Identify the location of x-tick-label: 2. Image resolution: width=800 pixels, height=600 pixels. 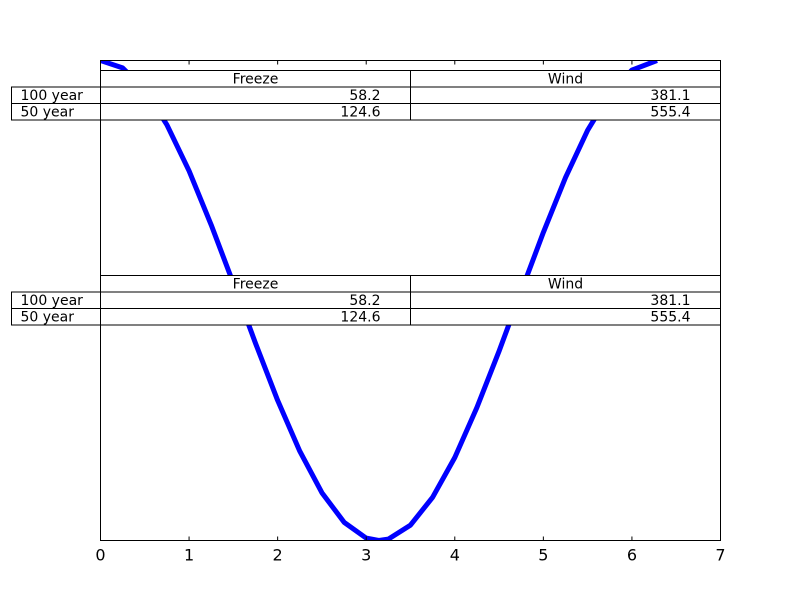
(278, 555).